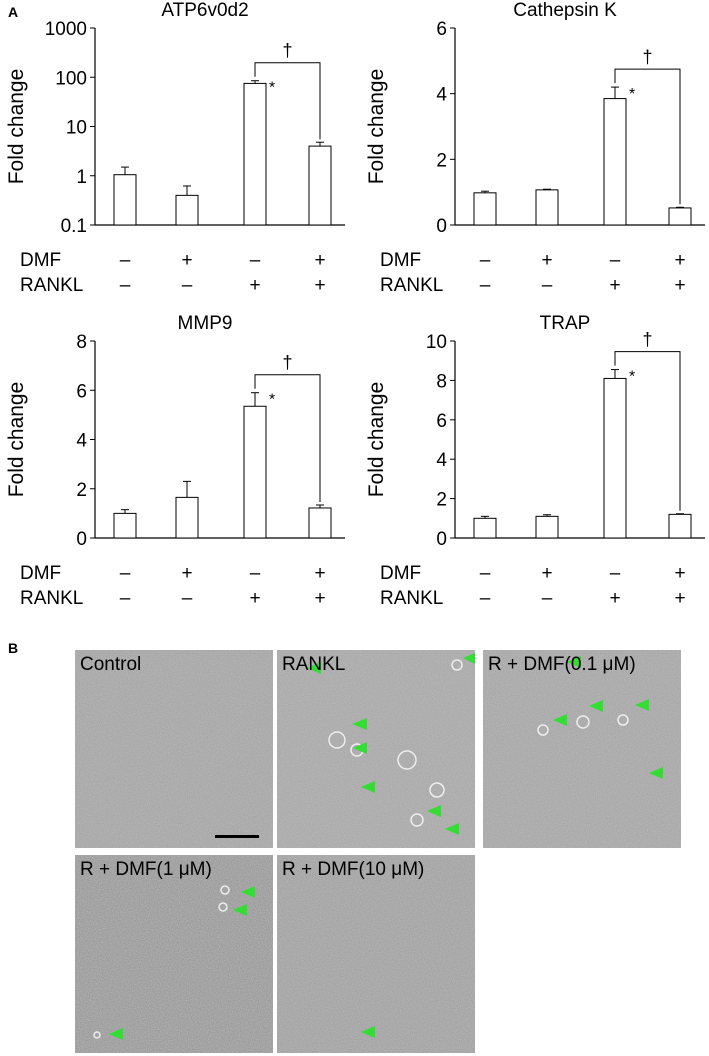 The image size is (709, 1056). I want to click on significance-bracket, so click(287, 101).